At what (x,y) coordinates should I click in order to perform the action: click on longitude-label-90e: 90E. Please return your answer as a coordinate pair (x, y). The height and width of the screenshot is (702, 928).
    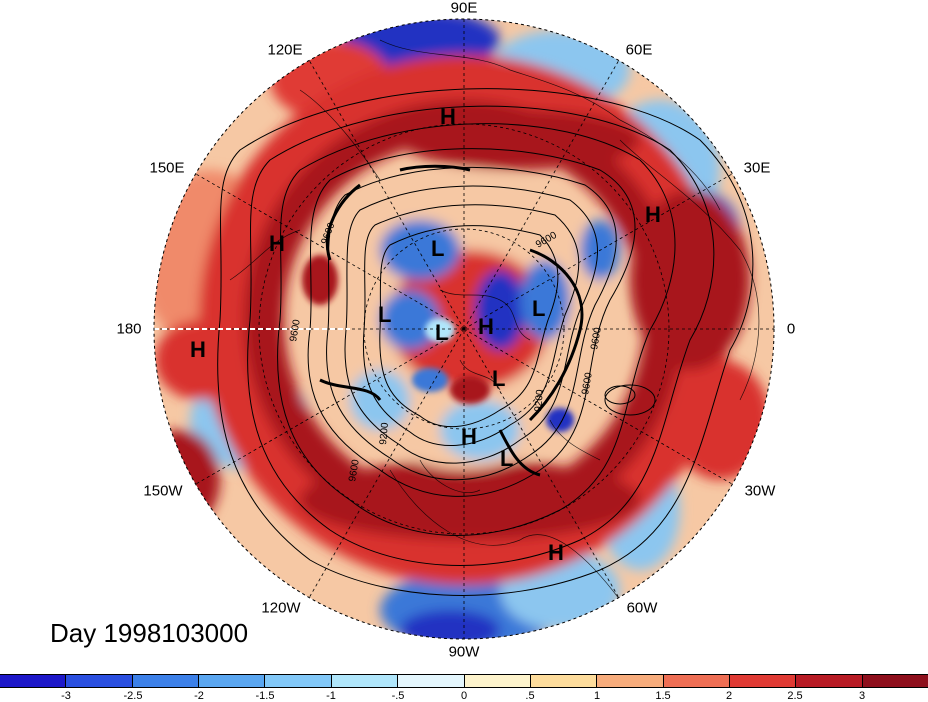
    Looking at the image, I should click on (464, 8).